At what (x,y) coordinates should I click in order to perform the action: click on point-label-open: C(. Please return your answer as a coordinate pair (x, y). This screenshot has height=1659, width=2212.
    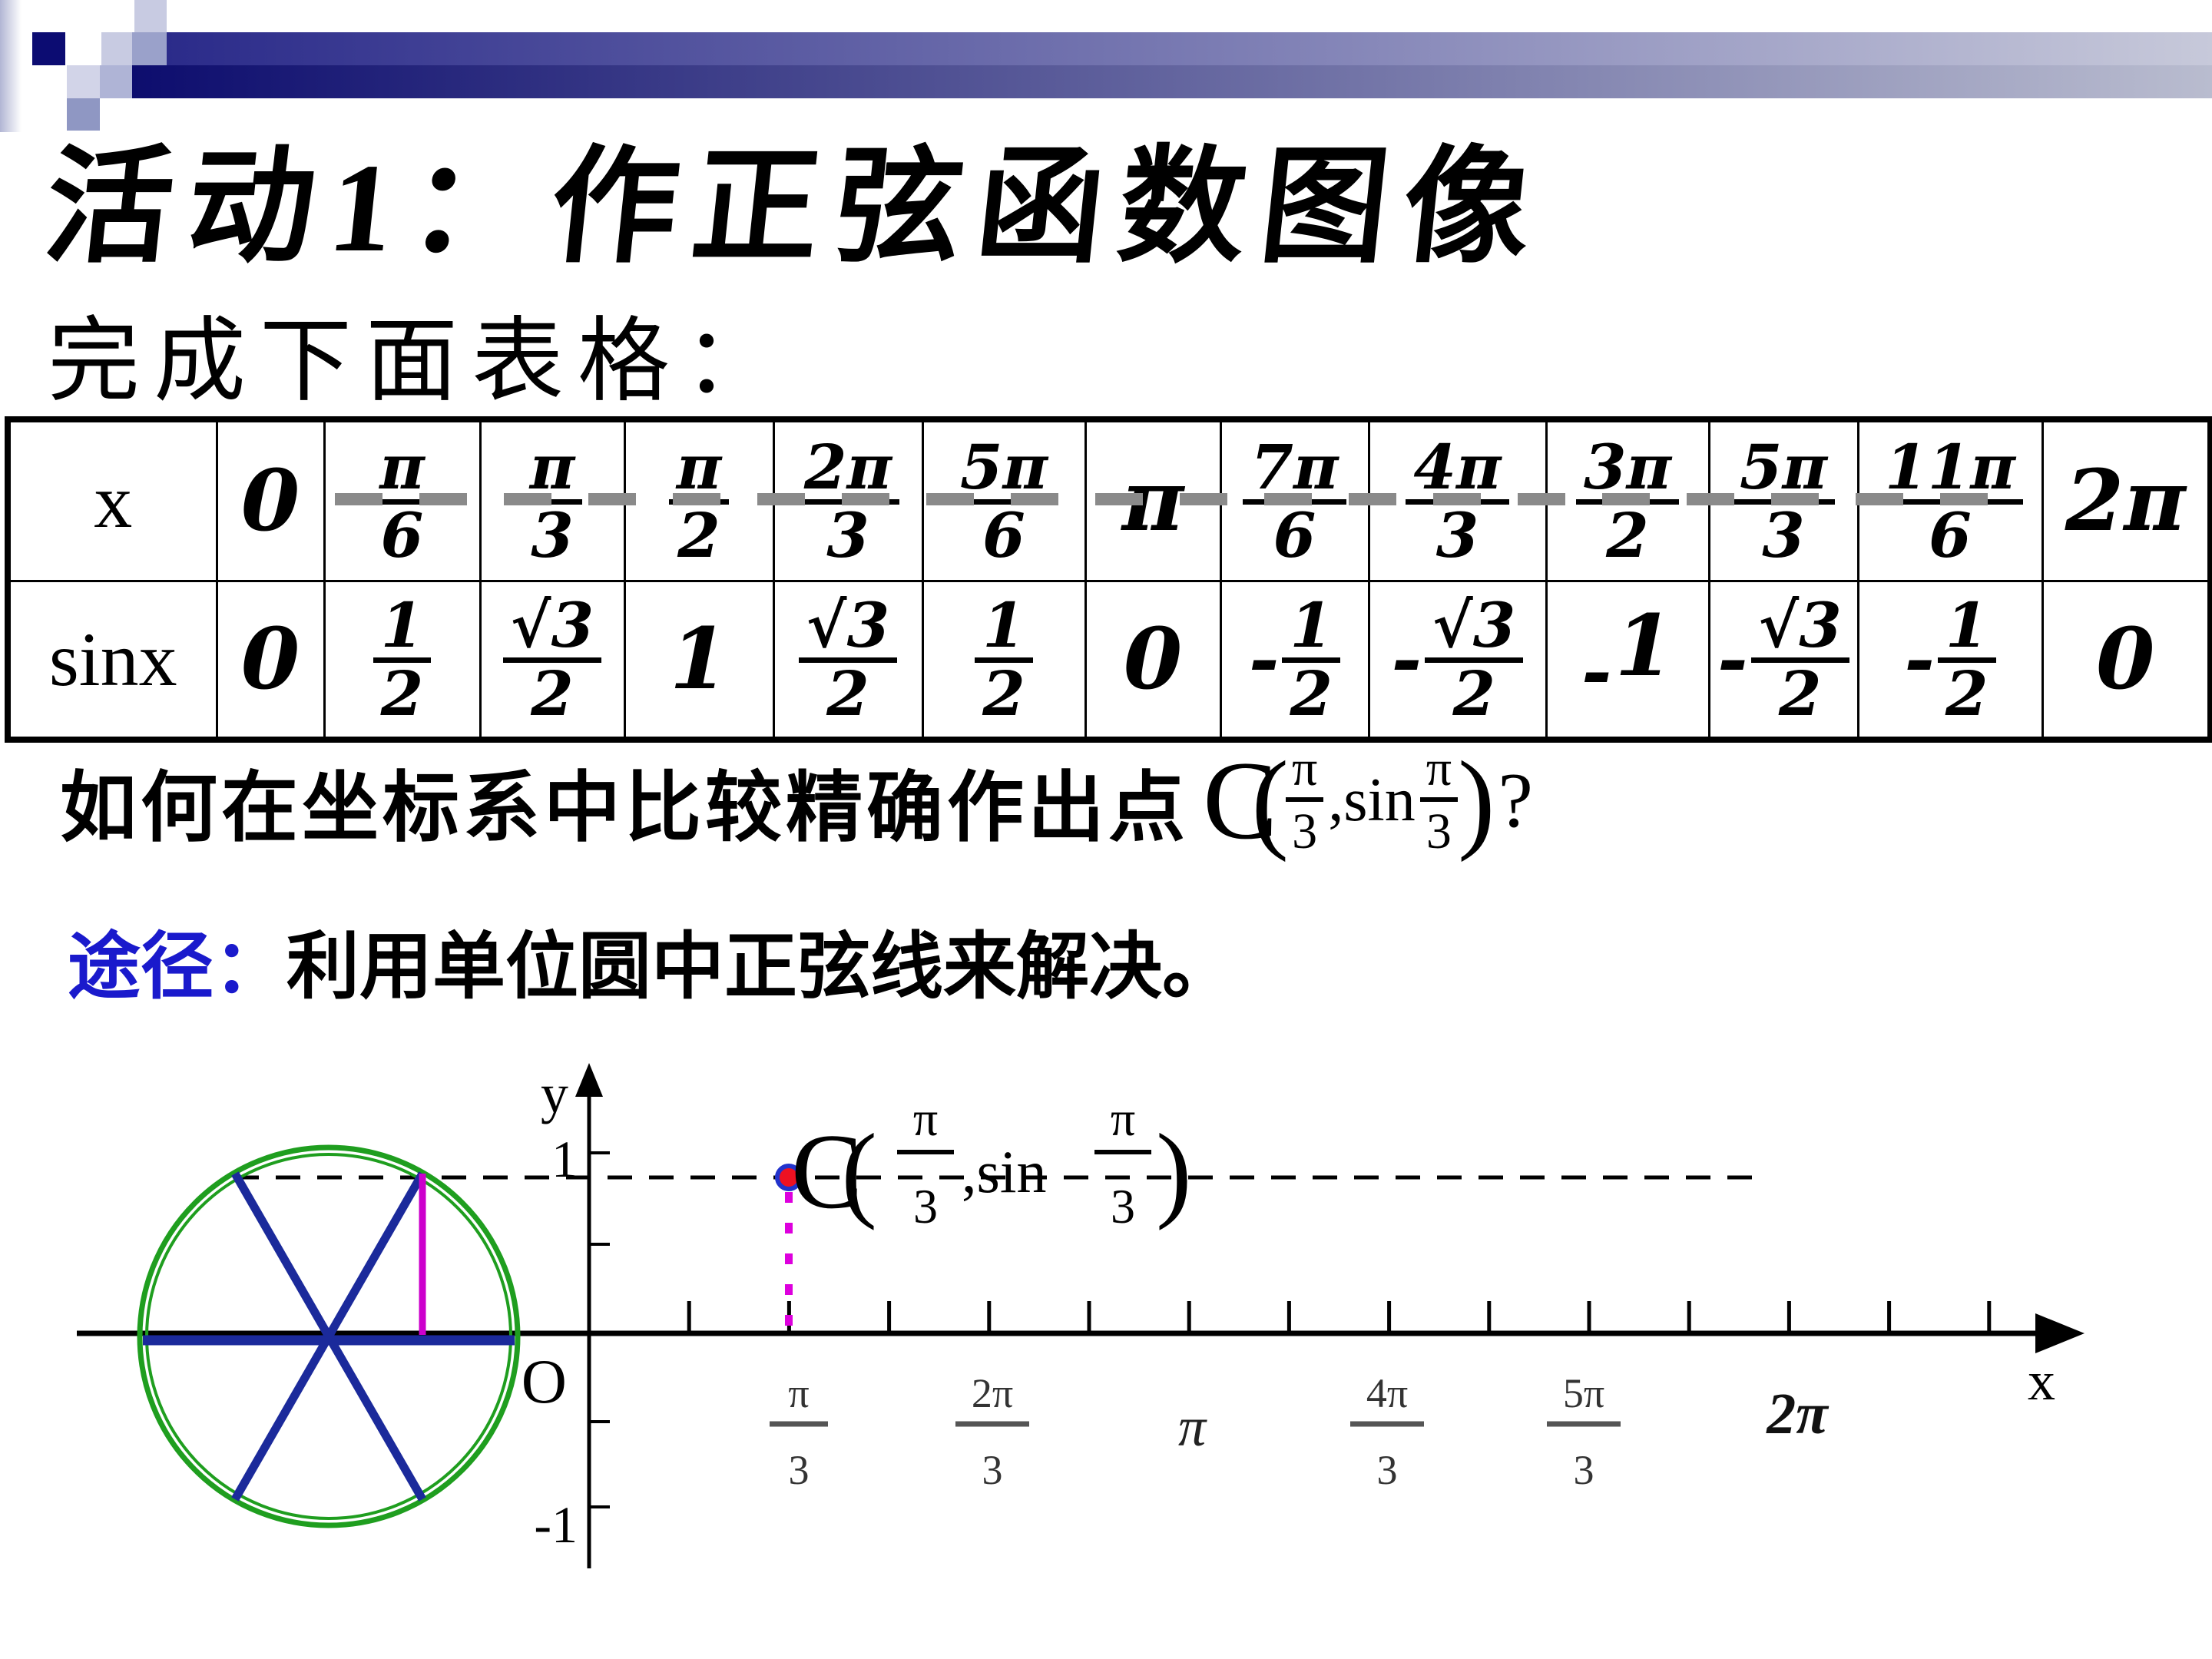
    Looking at the image, I should click on (832, 1171).